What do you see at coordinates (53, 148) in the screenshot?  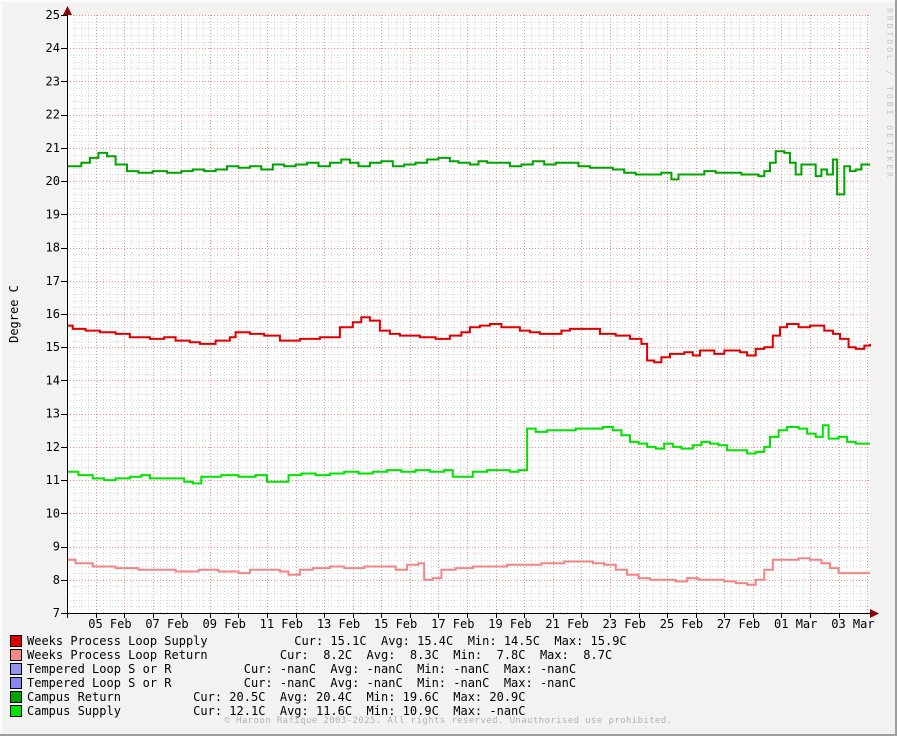 I see `svg-text: 21` at bounding box center [53, 148].